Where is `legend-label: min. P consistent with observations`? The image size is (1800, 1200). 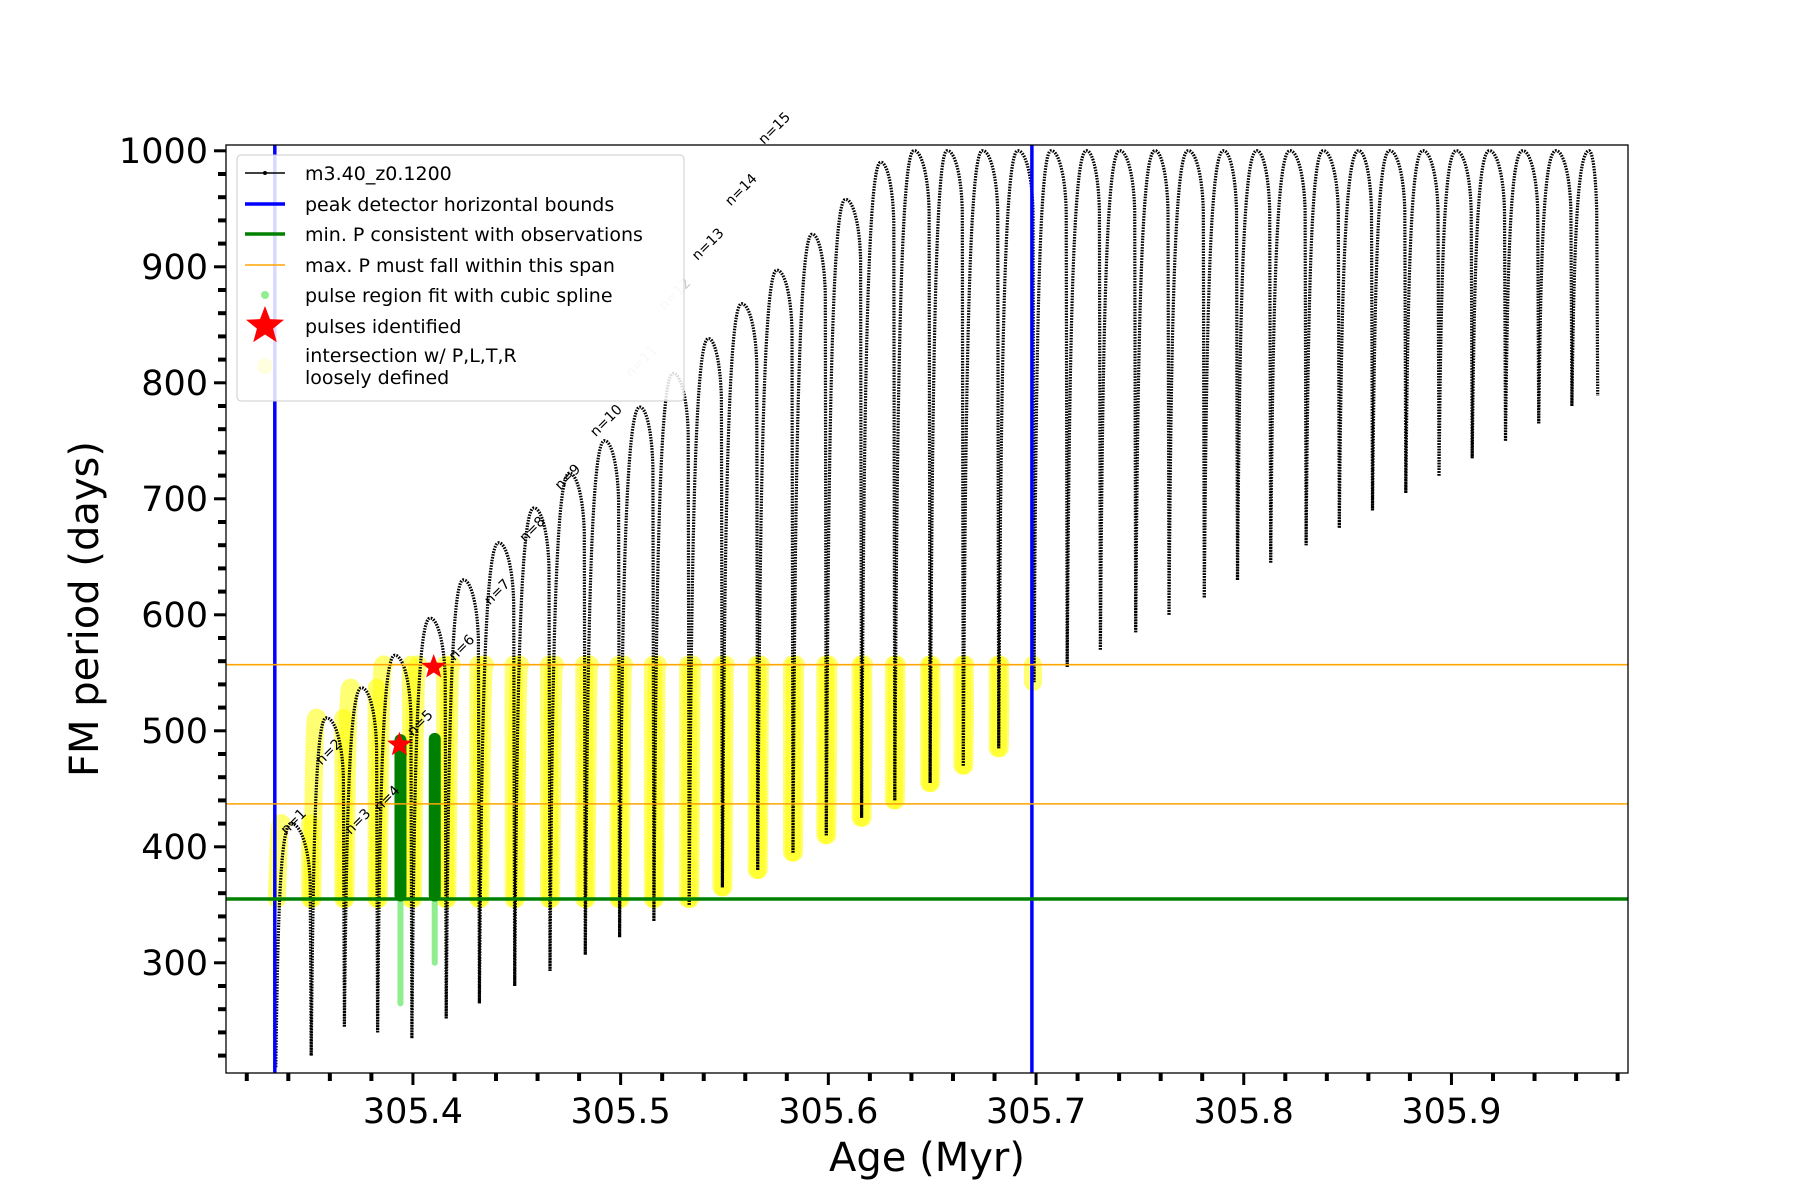
legend-label: min. P consistent with observations is located at coordinates (474, 235).